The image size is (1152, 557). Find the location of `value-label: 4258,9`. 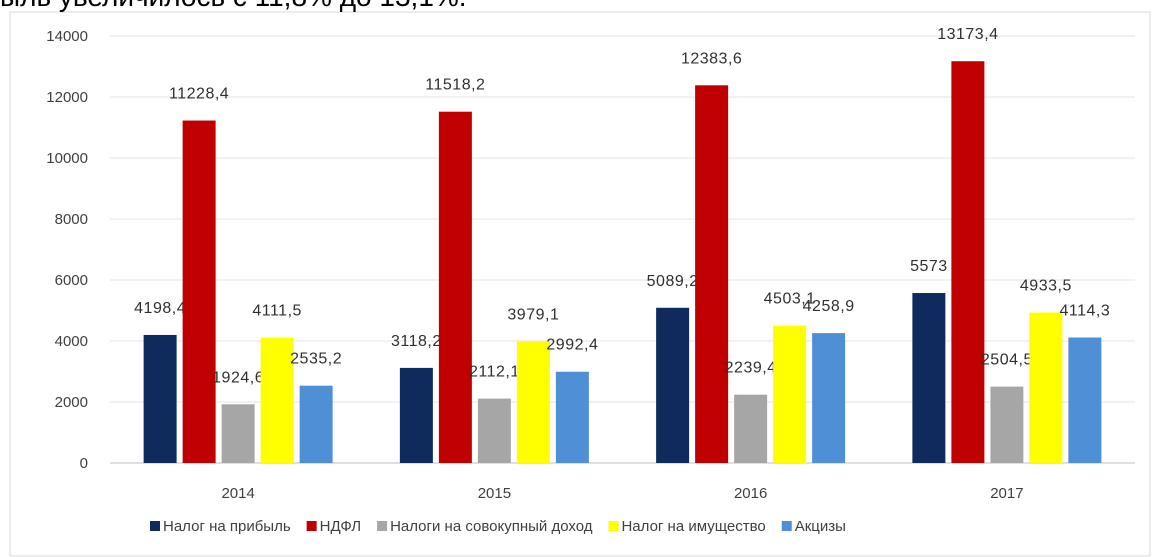

value-label: 4258,9 is located at coordinates (829, 306).